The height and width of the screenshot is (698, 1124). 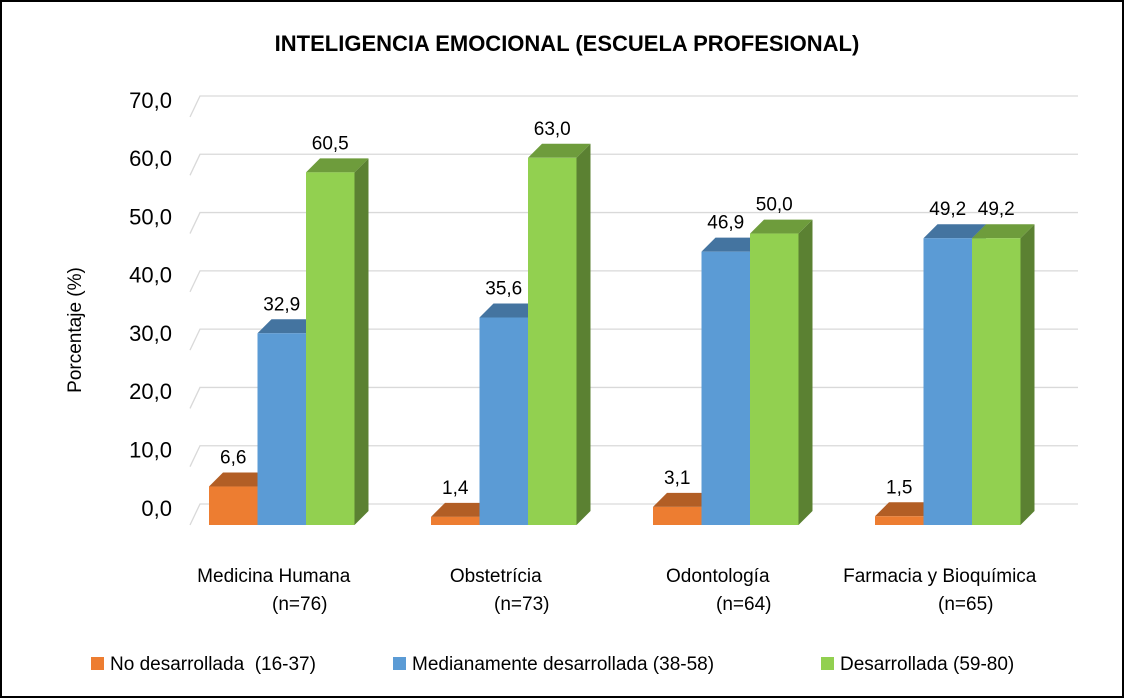 I want to click on legend-label: Medianamente desarrollada (38-58), so click(x=563, y=664).